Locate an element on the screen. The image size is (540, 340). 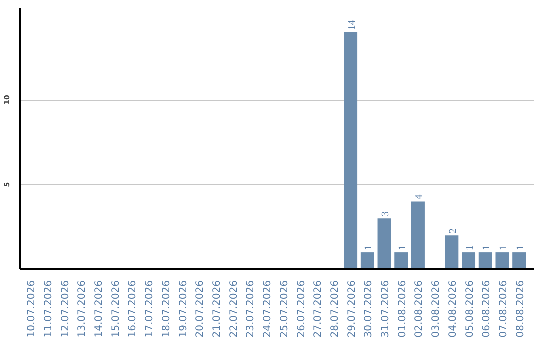
x-tick-label: 04.08.2026 is located at coordinates (453, 309).